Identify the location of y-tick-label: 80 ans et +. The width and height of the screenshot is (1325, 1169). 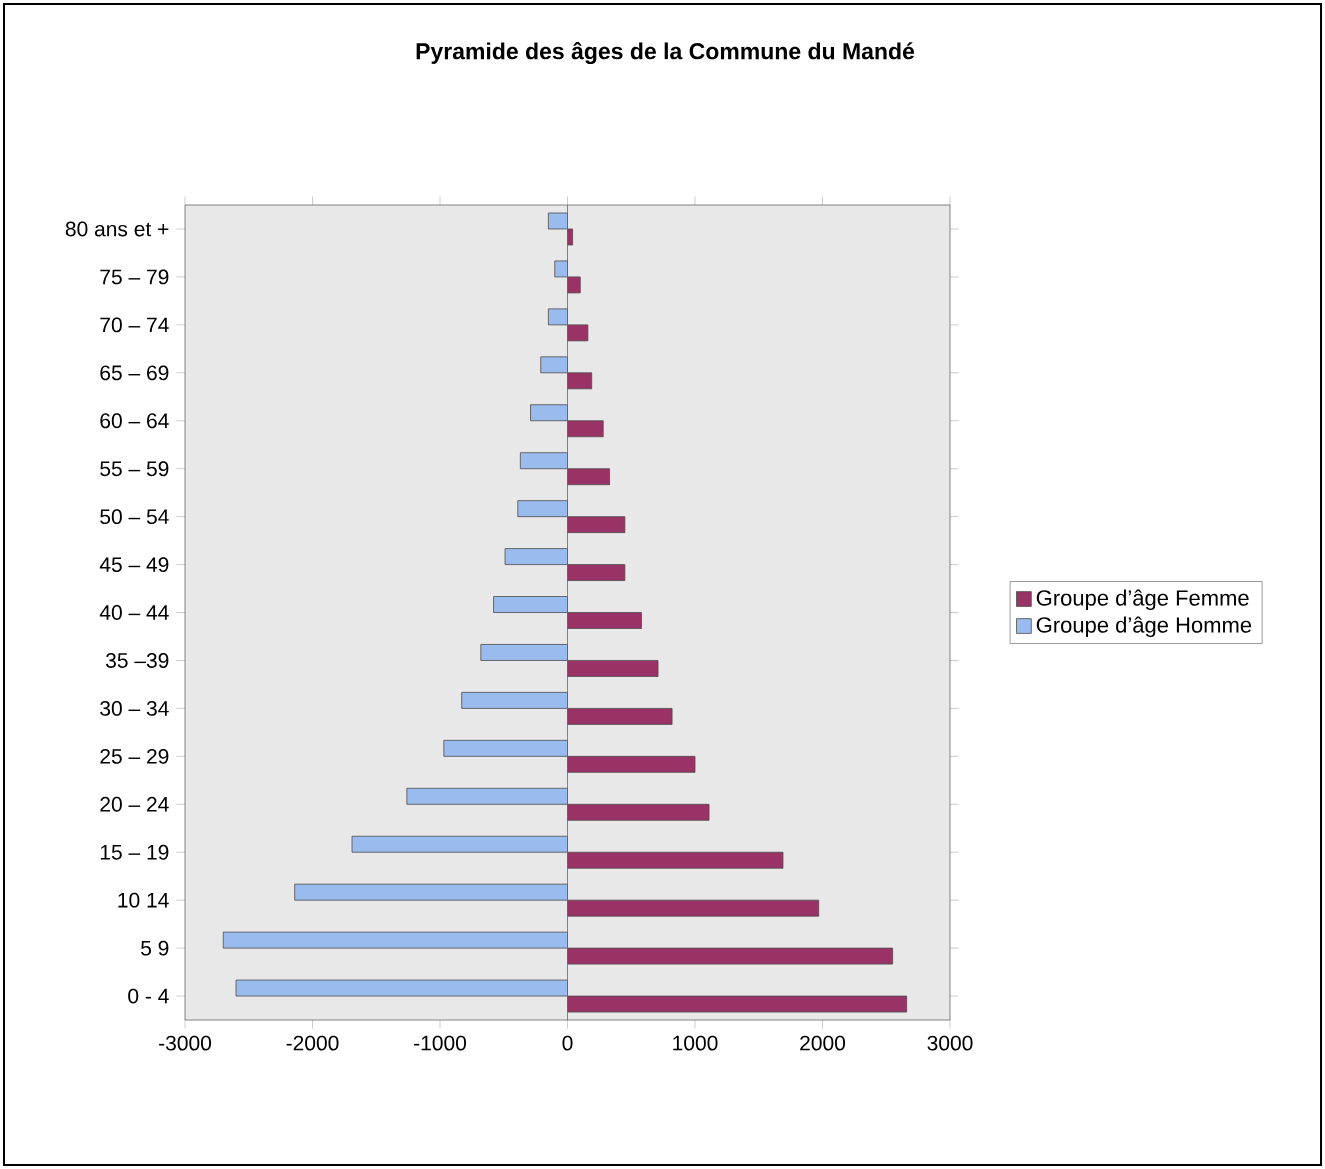
(117, 229).